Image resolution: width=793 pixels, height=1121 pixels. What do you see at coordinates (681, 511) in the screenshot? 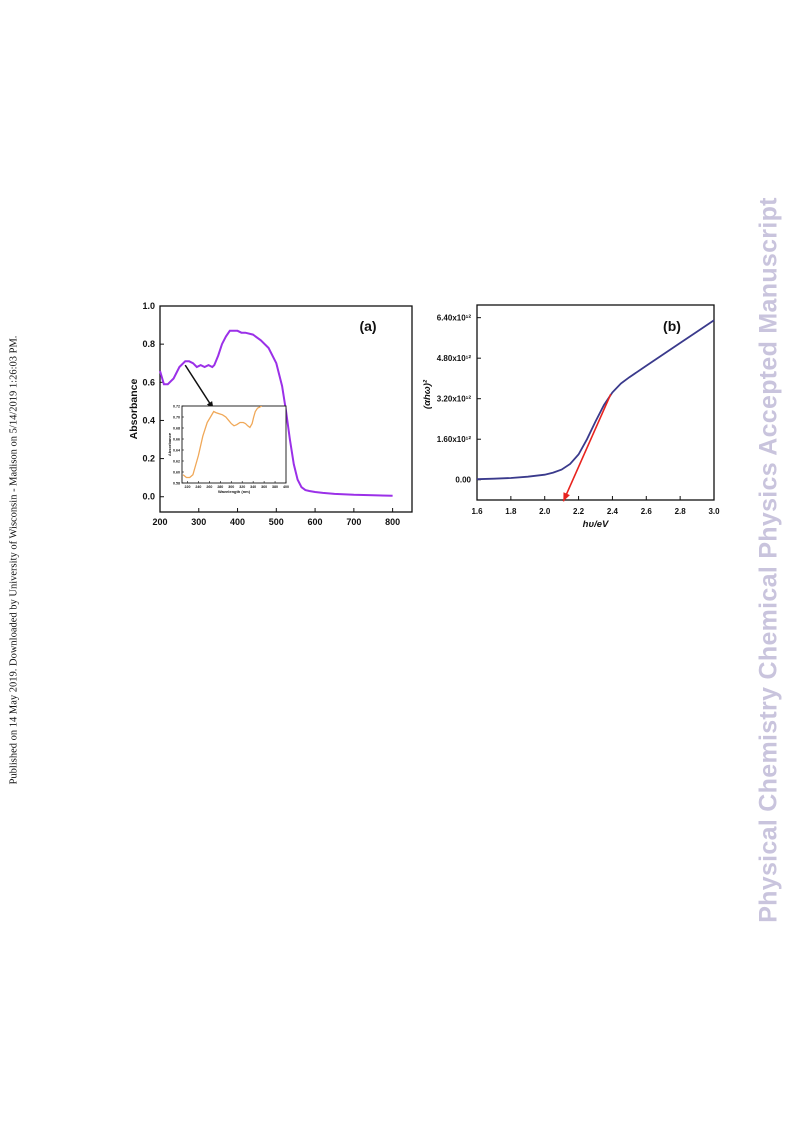
I see `x-tick-label-b: 2.8` at bounding box center [681, 511].